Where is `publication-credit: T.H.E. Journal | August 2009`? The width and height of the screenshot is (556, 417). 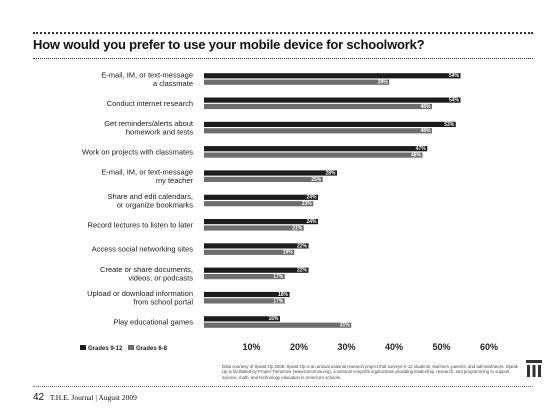 publication-credit: T.H.E. Journal | August 2009 is located at coordinates (93, 397).